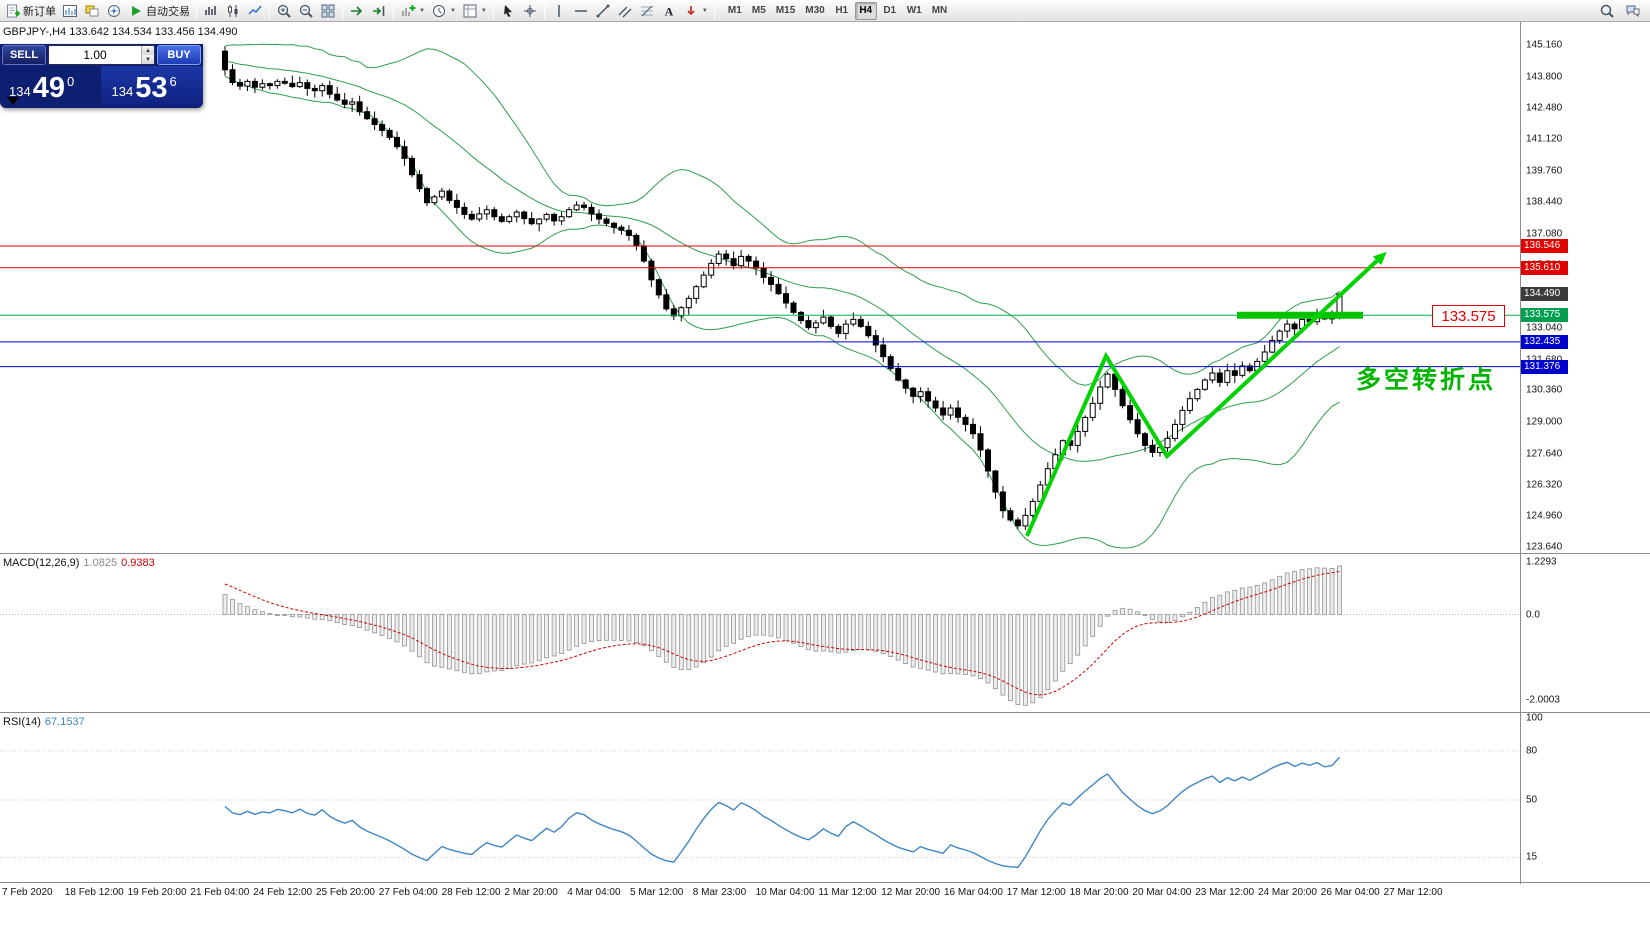 The width and height of the screenshot is (1650, 945). What do you see at coordinates (94, 892) in the screenshot?
I see `time-axis-label: 18 Feb 12:00` at bounding box center [94, 892].